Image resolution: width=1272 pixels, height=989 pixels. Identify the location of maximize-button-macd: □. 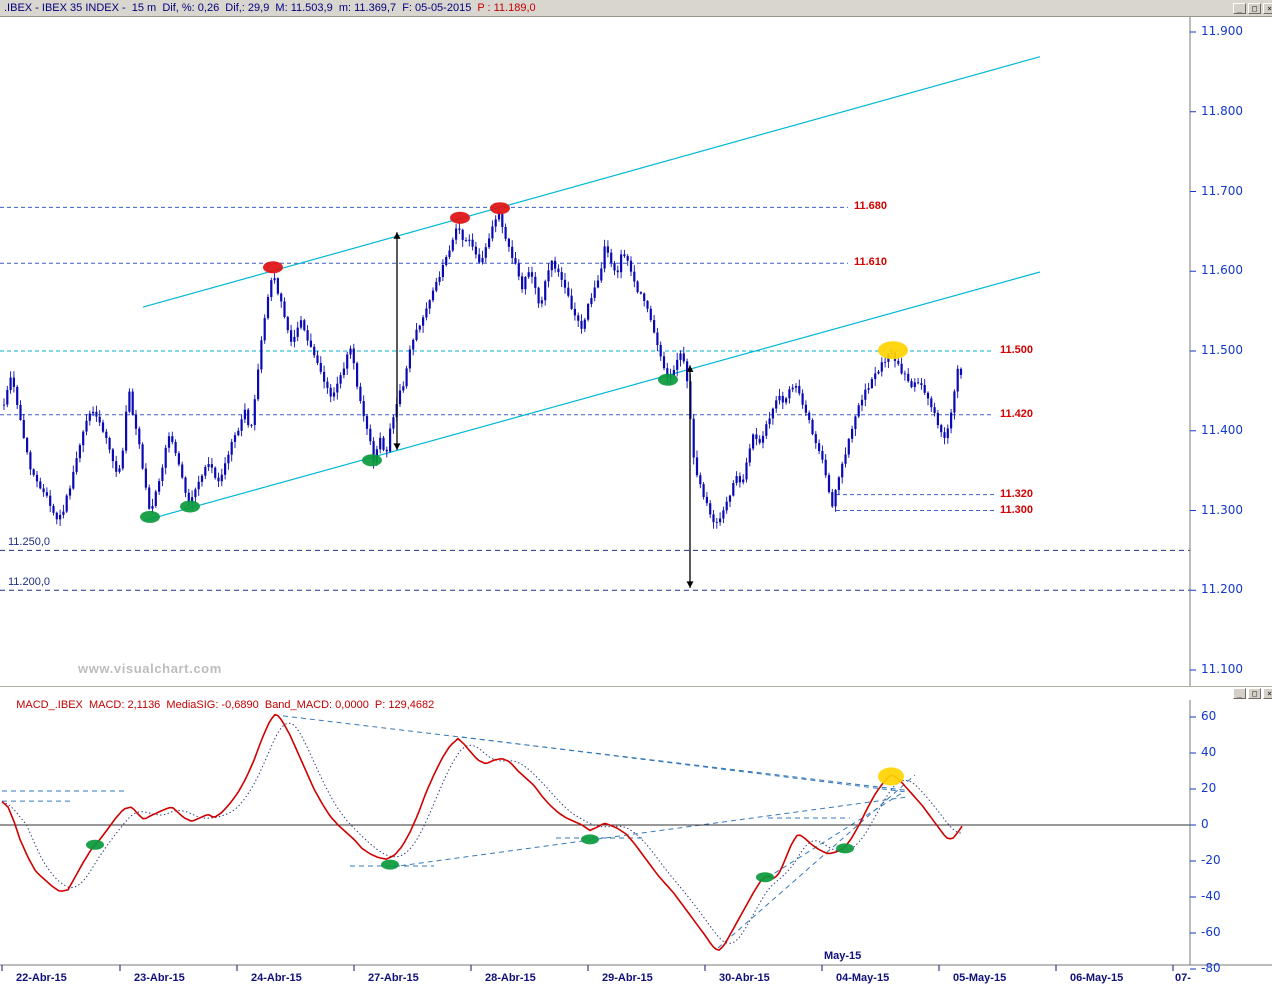
(1254, 693).